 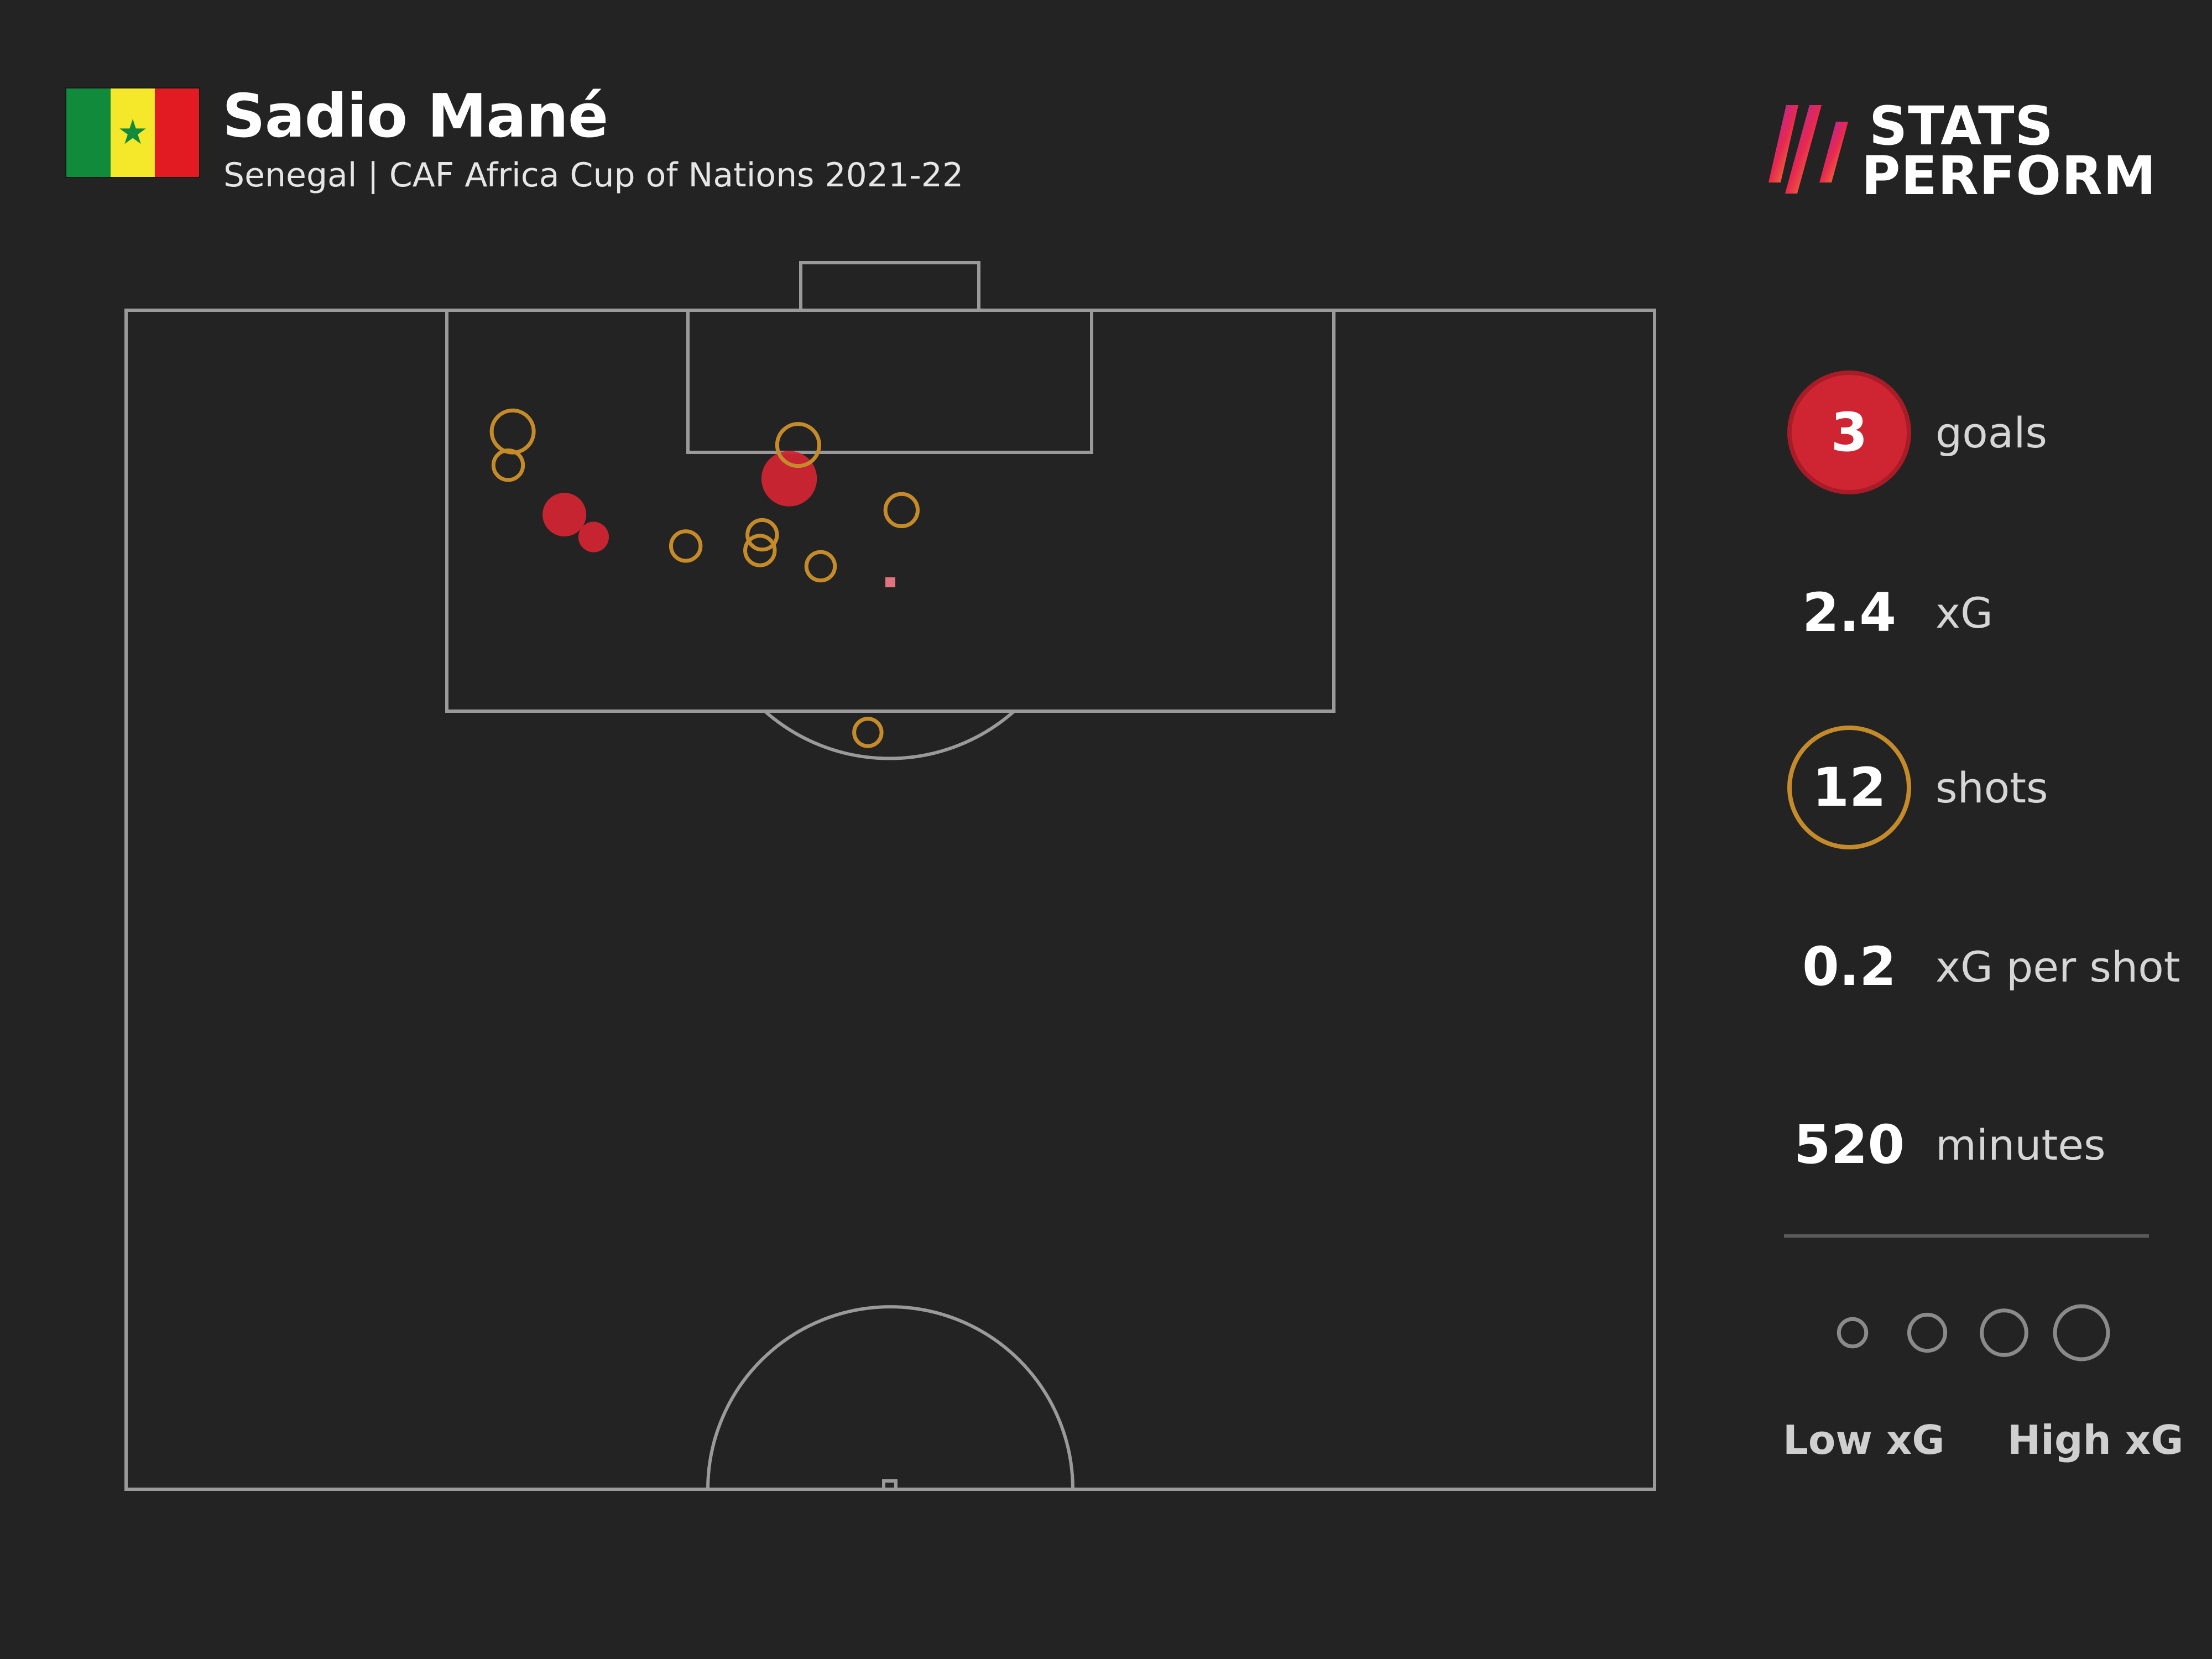 I want to click on stat-row-minutes: 520 minutes, so click(x=1991, y=1146).